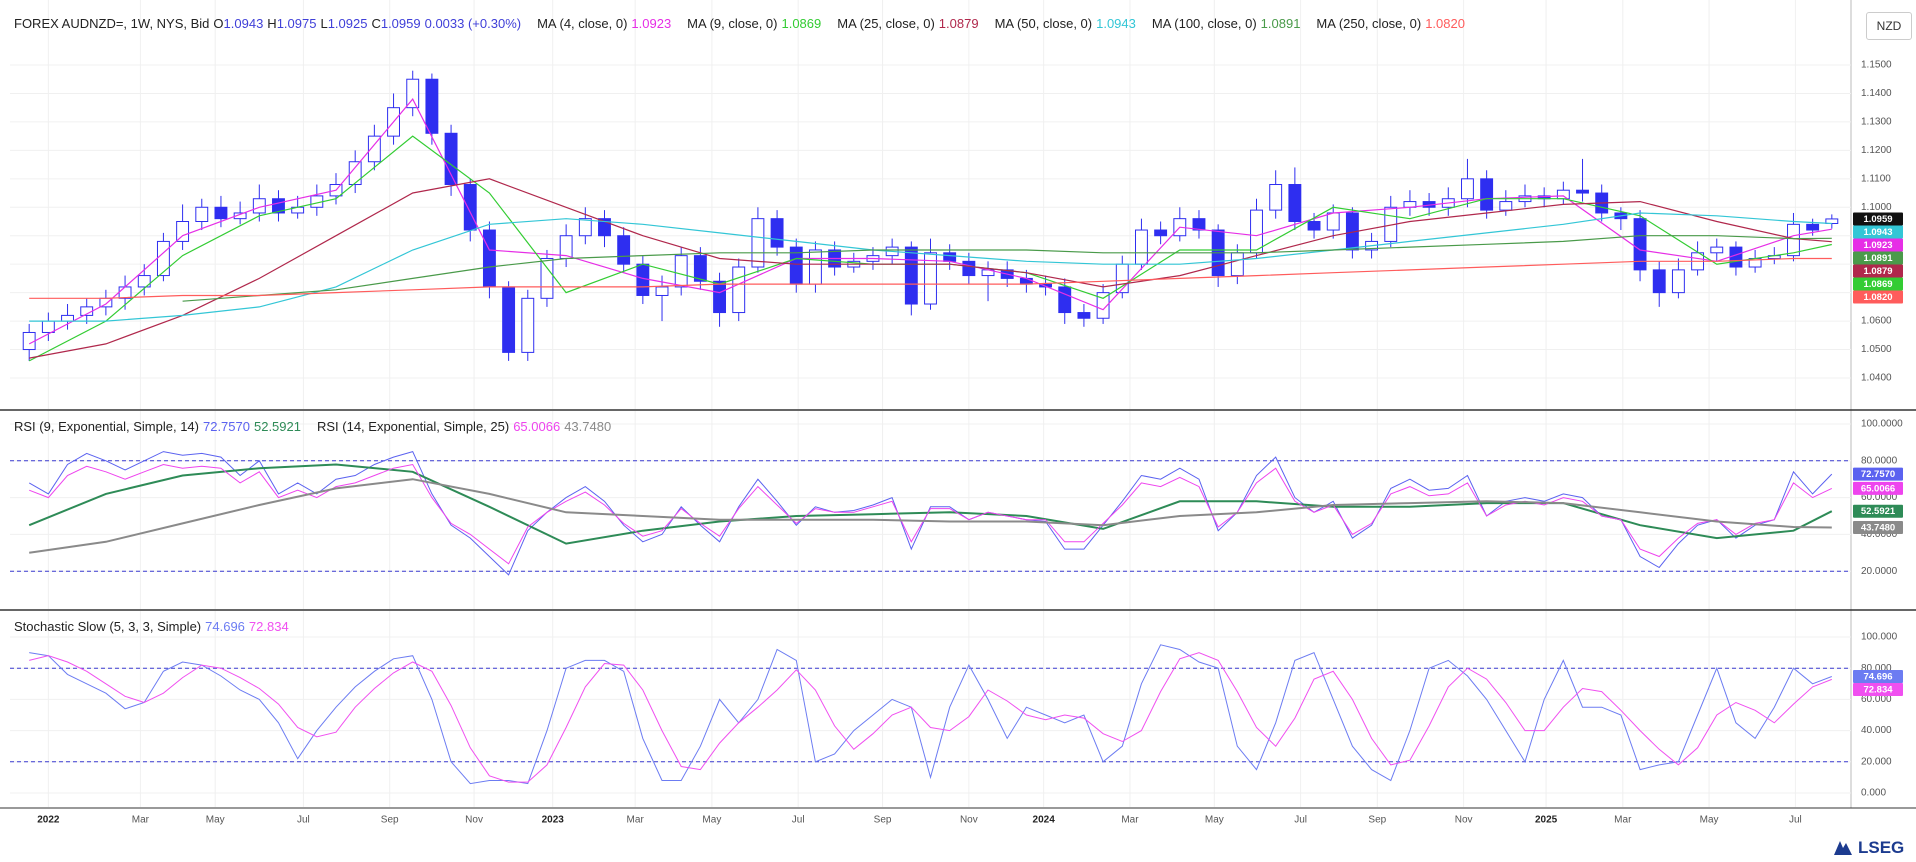  What do you see at coordinates (1879, 460) in the screenshot?
I see `y-tick-label: 80.0000` at bounding box center [1879, 460].